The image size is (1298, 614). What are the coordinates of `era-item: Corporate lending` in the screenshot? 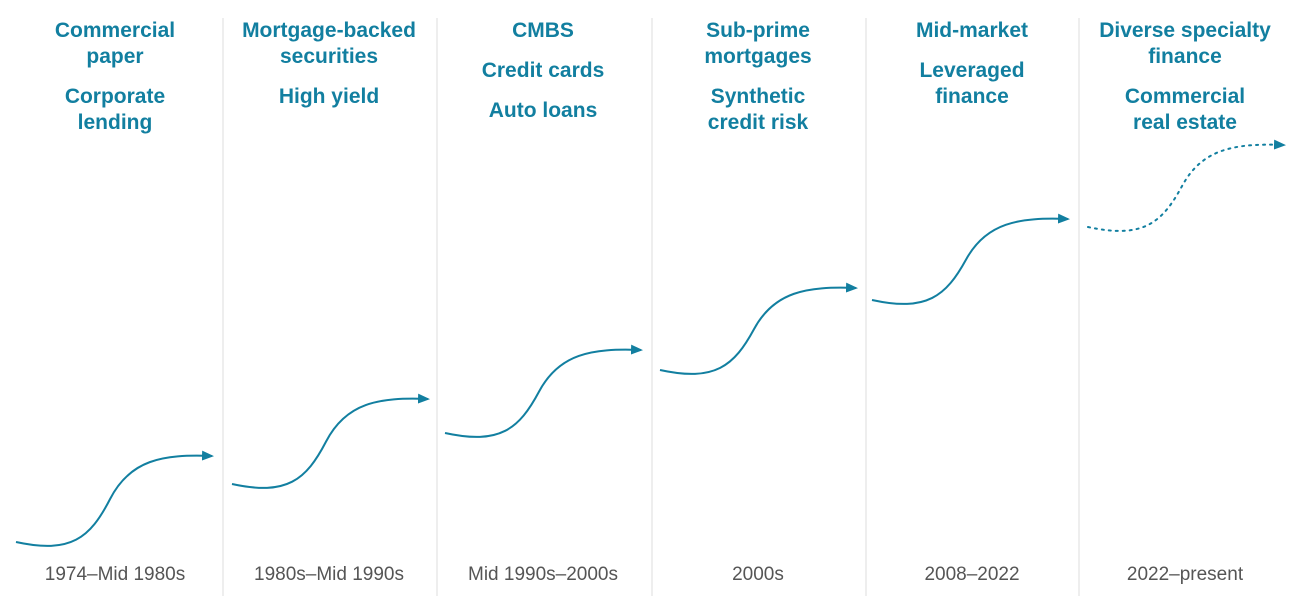 It's located at (115, 109).